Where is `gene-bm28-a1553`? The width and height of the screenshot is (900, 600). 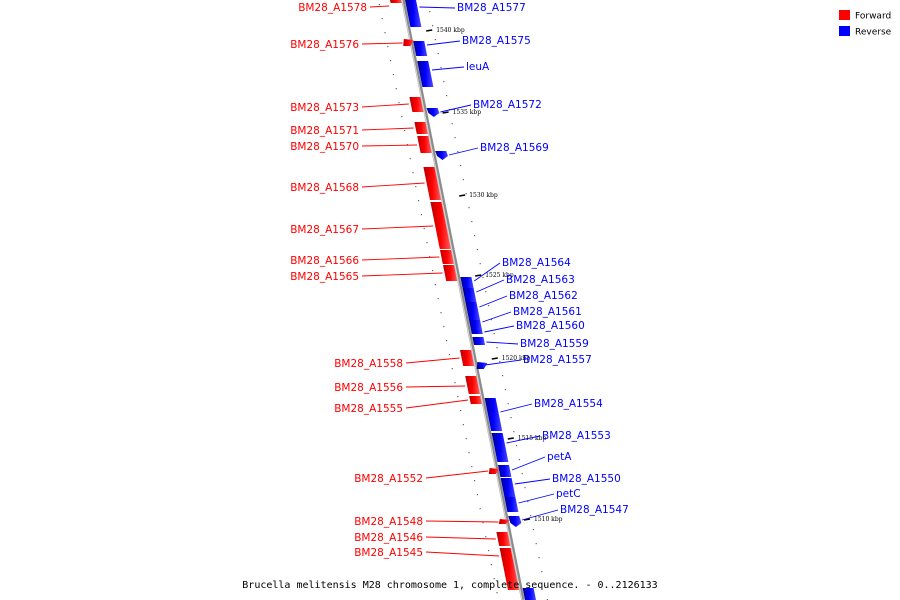
gene-bm28-a1553 is located at coordinates (500, 447).